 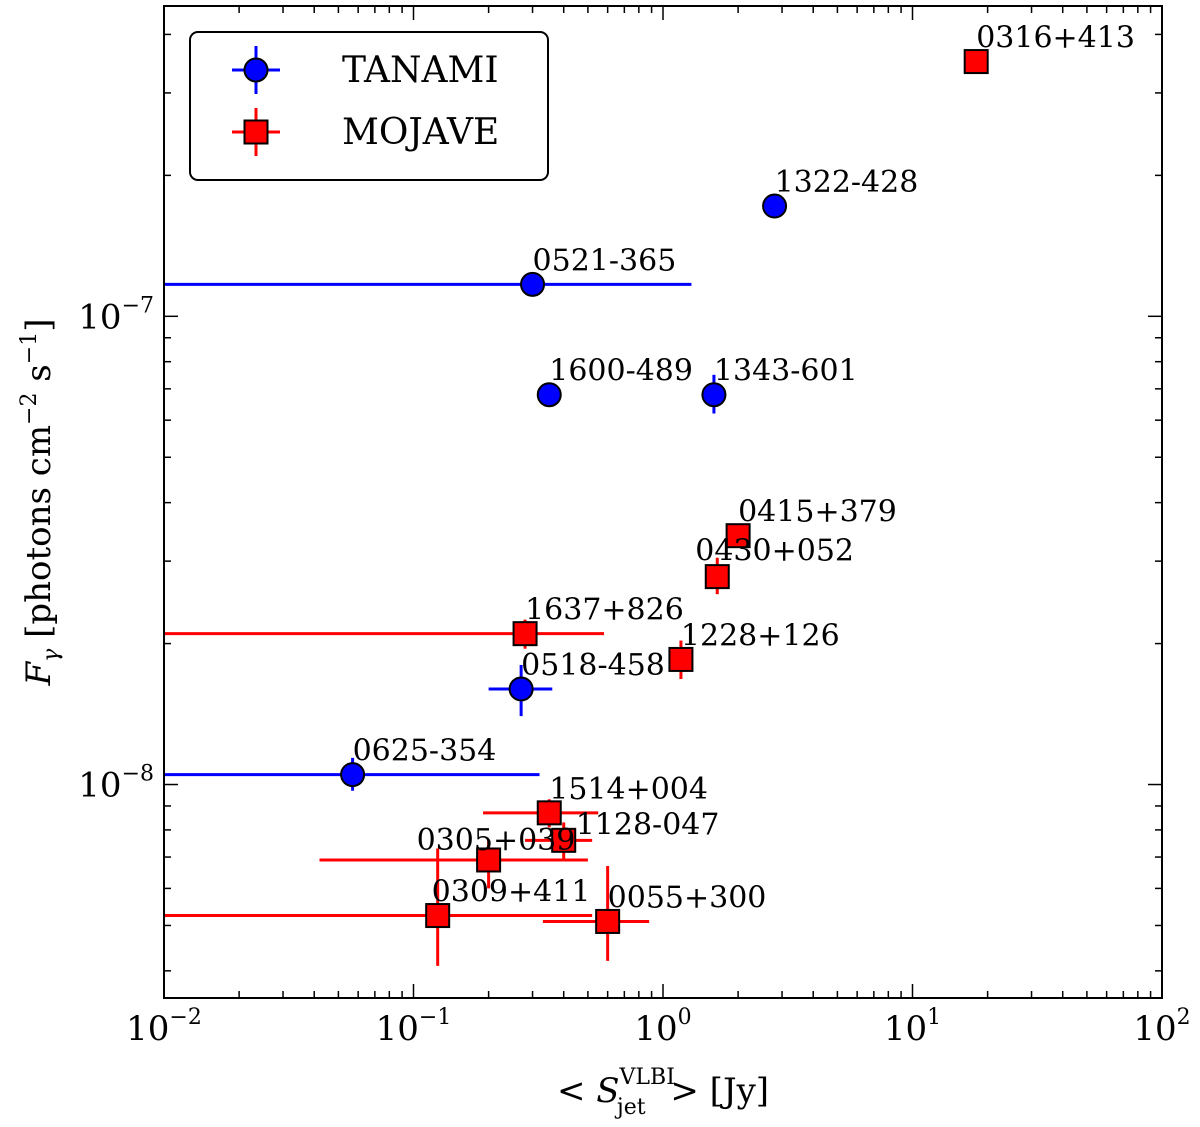 What do you see at coordinates (576, 1091) in the screenshot?
I see `x-axis-title-prefix: <` at bounding box center [576, 1091].